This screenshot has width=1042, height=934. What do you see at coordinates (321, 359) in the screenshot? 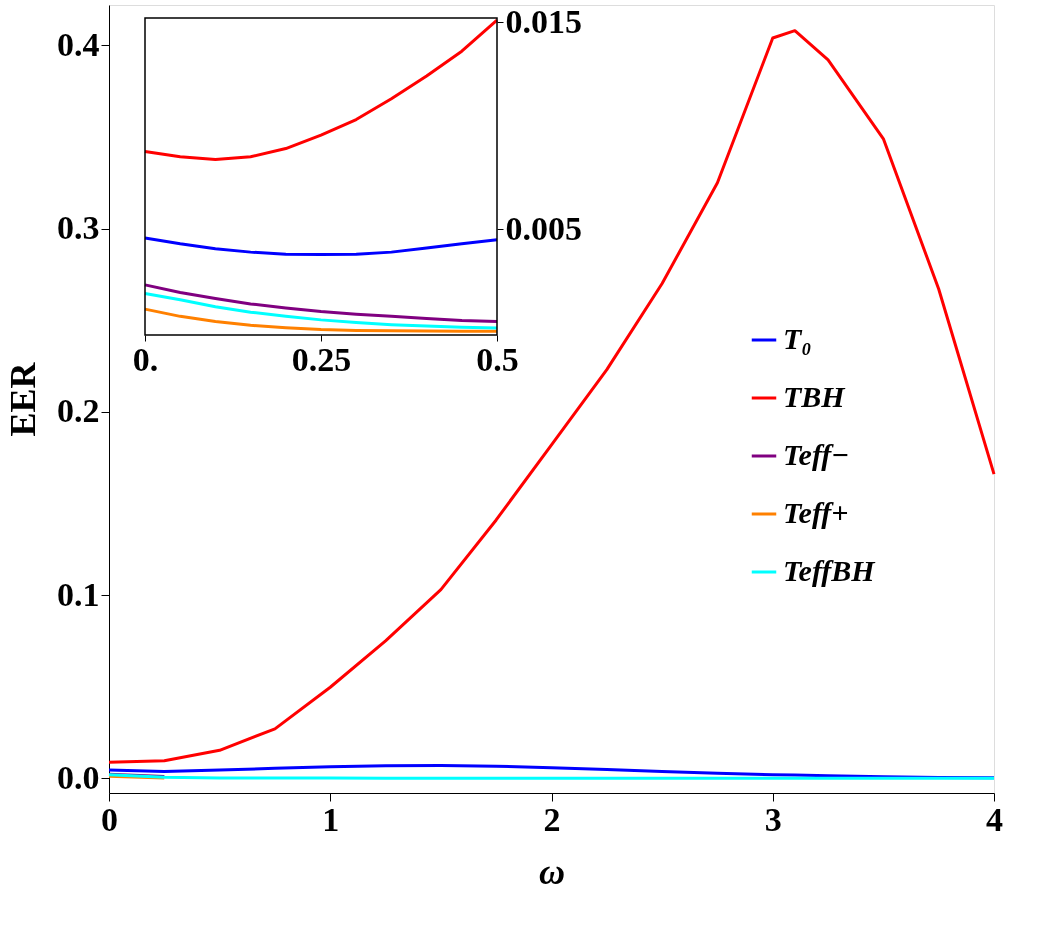
I see `x-tick-label: 0.25` at bounding box center [321, 359].